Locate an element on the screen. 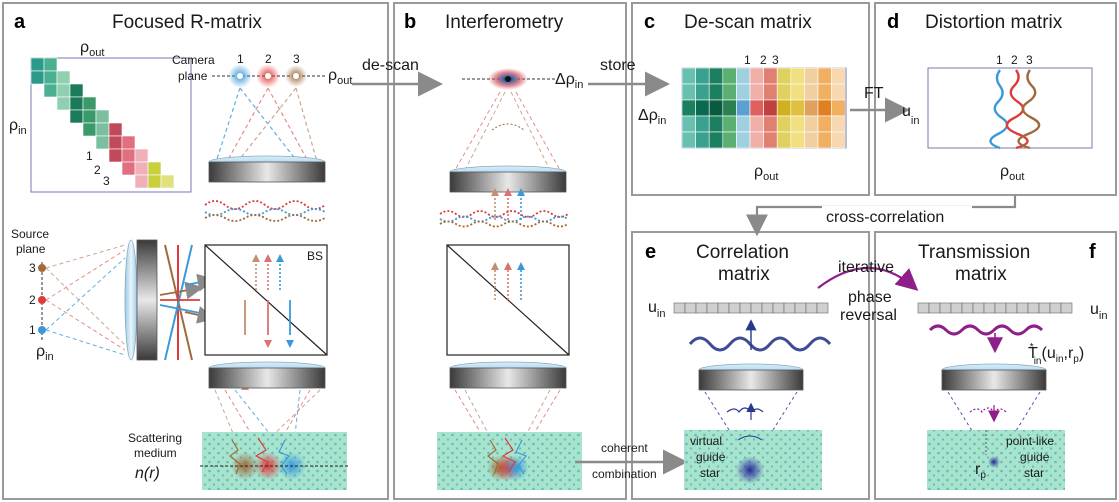 The image size is (1119, 502). rmat-idx-1: 1 is located at coordinates (89, 156).